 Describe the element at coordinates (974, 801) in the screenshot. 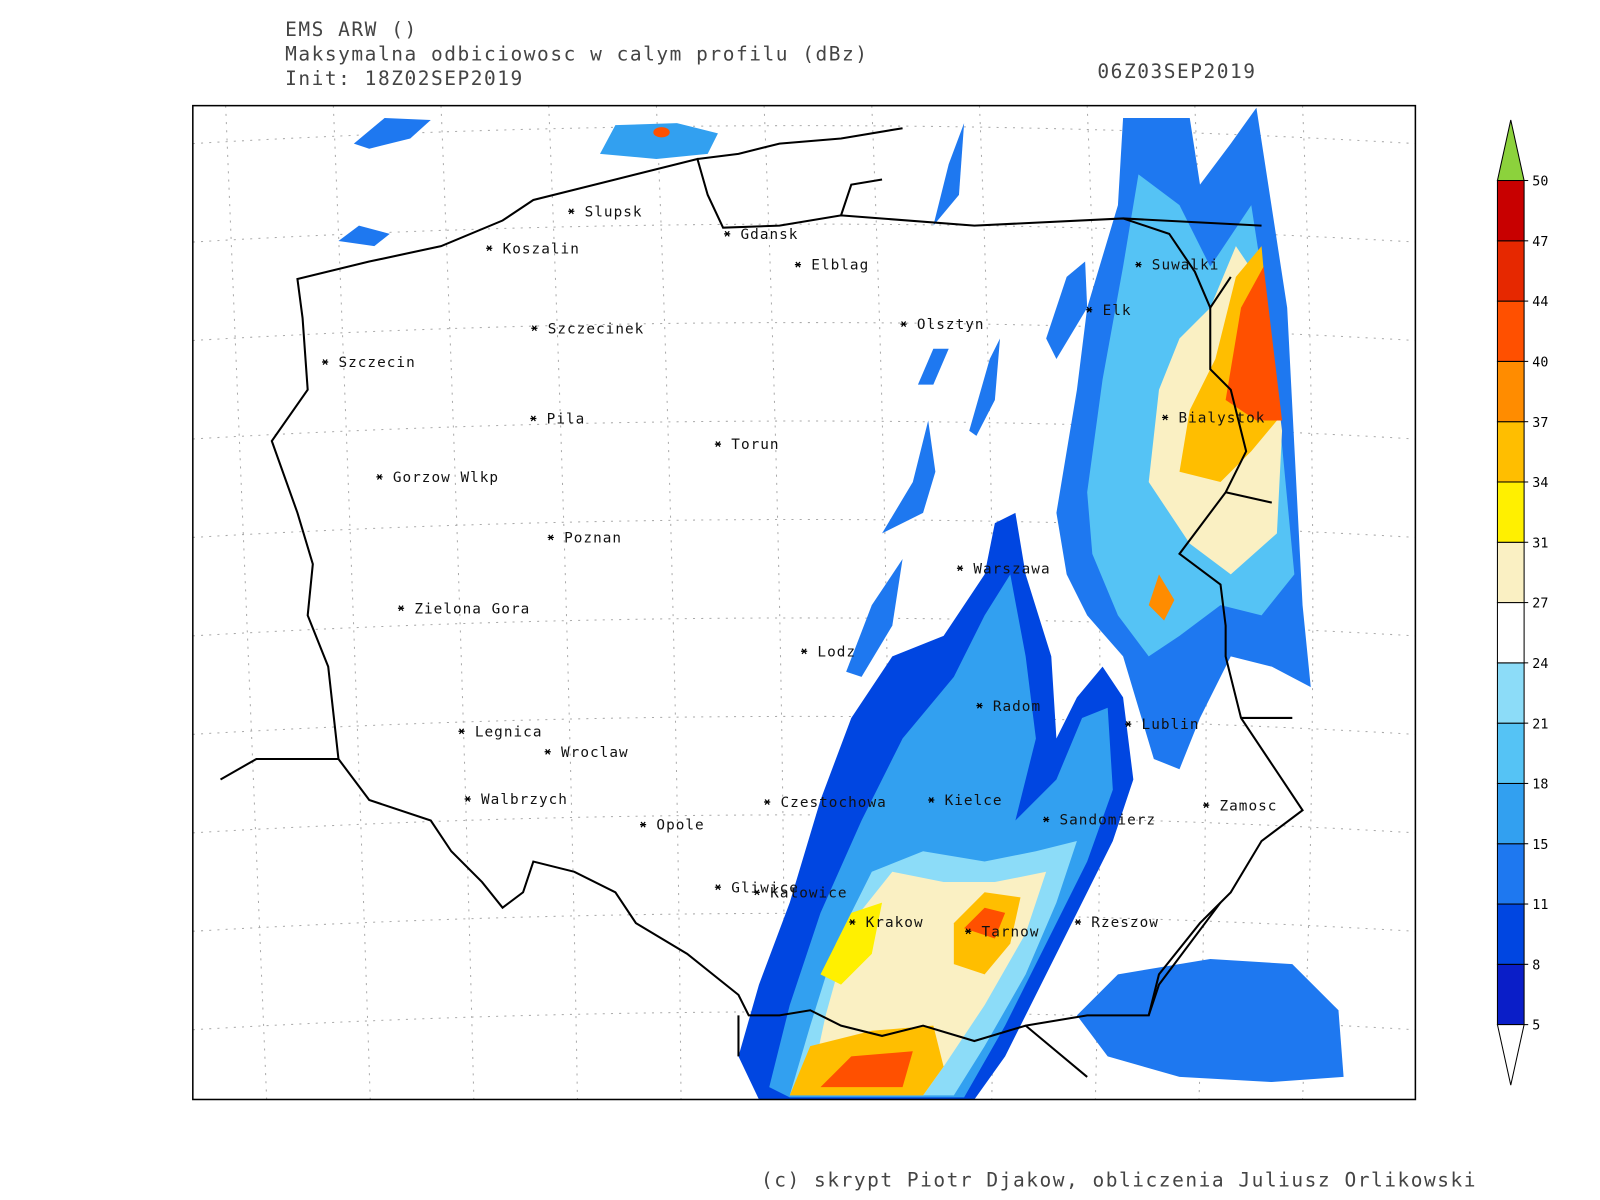

I see `city-label: Kielce` at that location.